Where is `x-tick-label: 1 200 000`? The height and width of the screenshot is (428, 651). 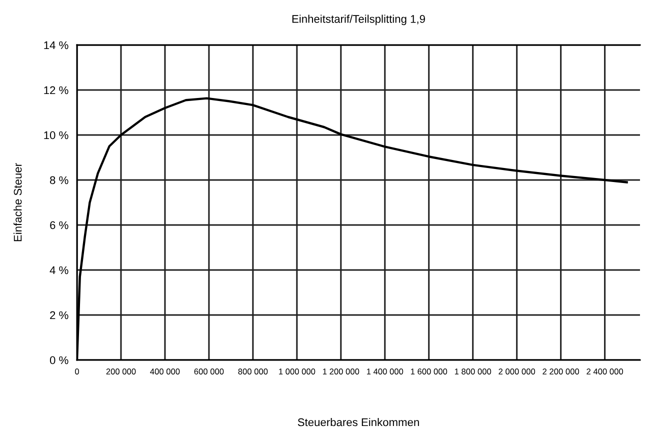
x-tick-label: 1 200 000 is located at coordinates (341, 371).